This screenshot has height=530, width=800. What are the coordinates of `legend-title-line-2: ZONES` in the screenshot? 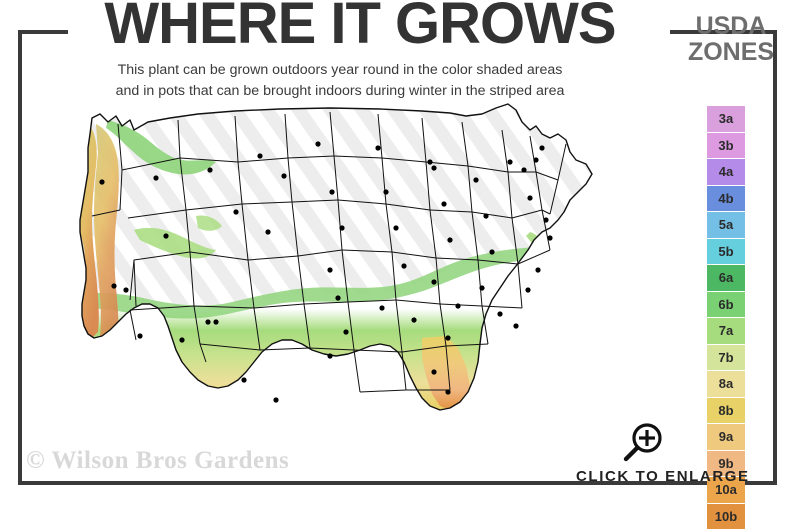 It's located at (731, 53).